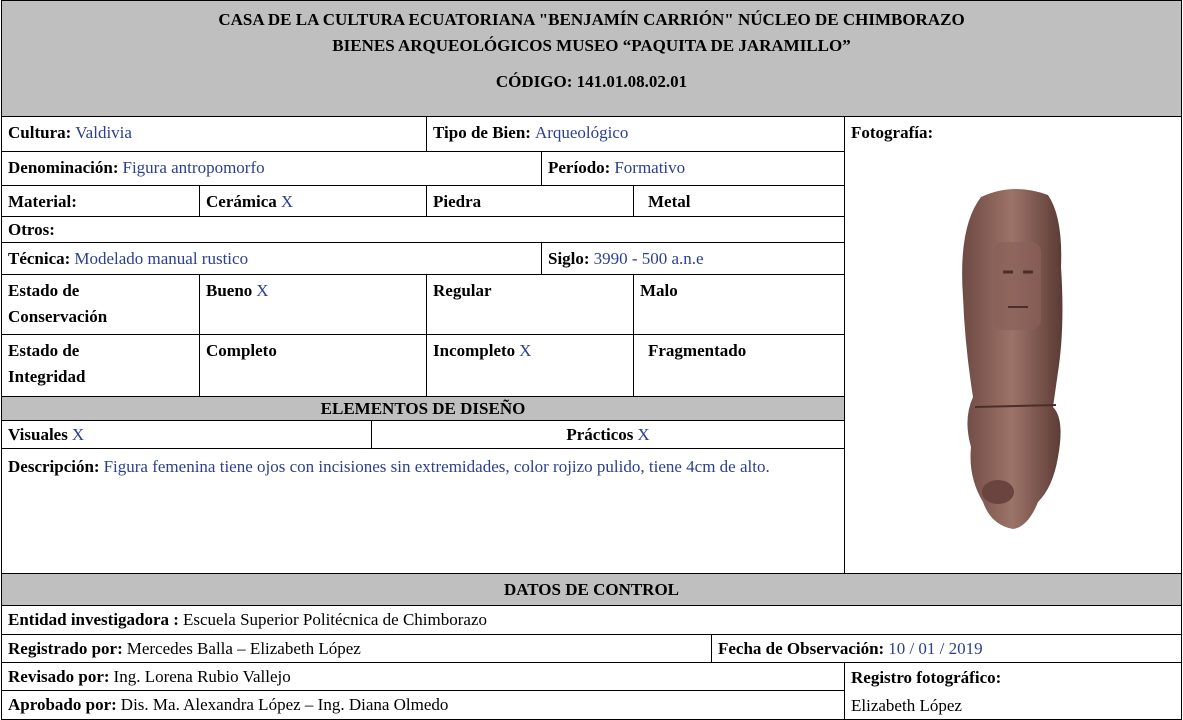 The height and width of the screenshot is (720, 1183). I want to click on label: Fecha de Observación:, so click(801, 648).